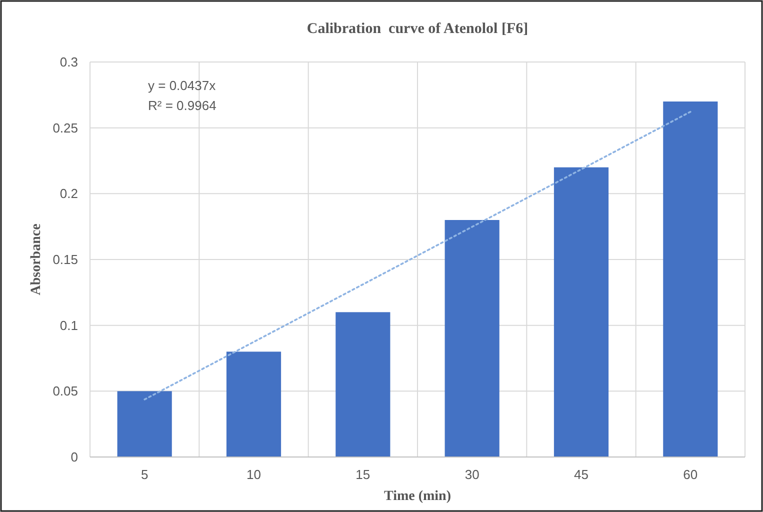  Describe the element at coordinates (65, 128) in the screenshot. I see `y-tick-label: 0.25` at that location.